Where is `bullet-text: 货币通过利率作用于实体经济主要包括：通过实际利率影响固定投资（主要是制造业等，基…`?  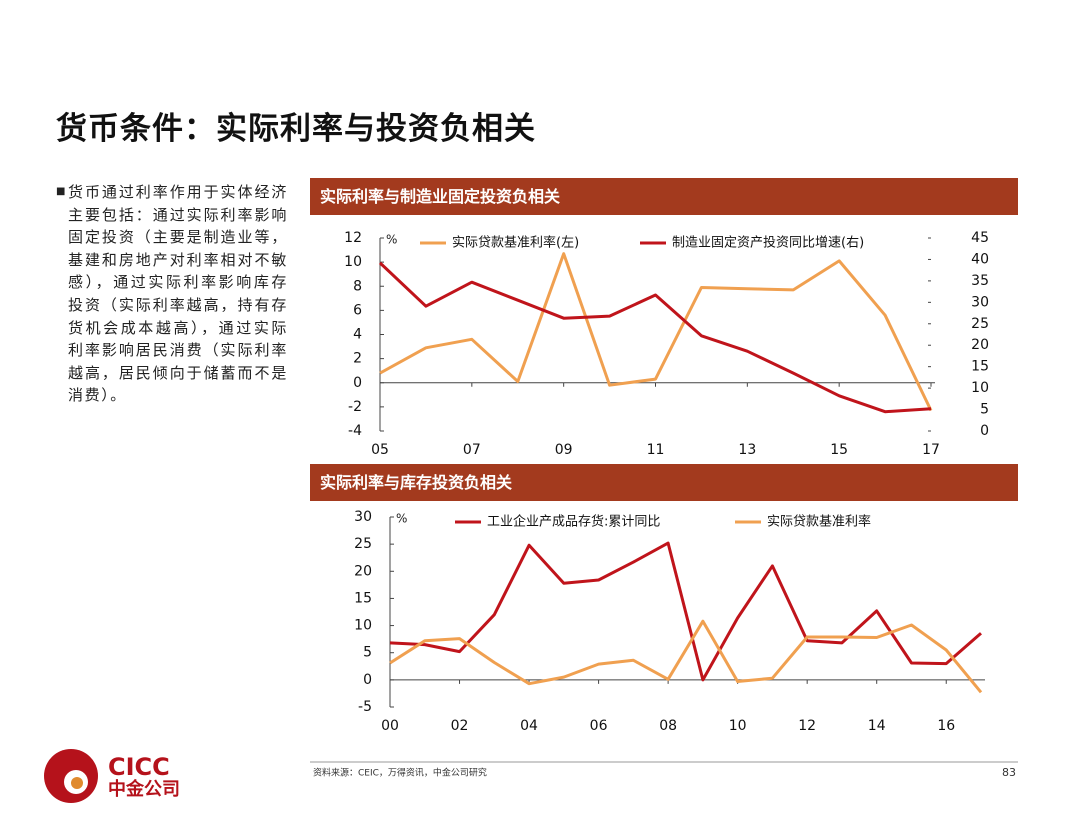
bullet-text: 货币通过利率作用于实体经济主要包括：通过实际利率影响固定投资（主要是制造业等，基… is located at coordinates (178, 294).